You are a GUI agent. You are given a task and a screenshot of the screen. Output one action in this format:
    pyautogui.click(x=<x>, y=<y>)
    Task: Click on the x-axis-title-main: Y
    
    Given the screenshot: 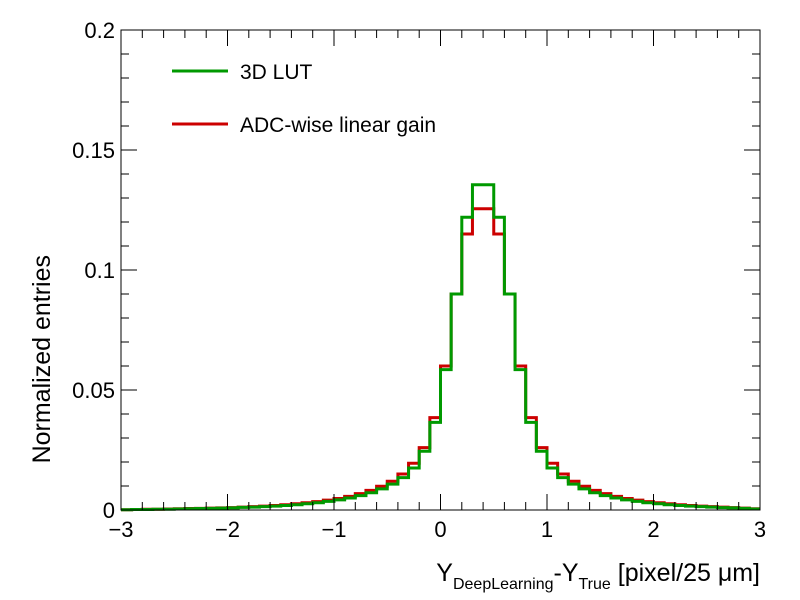 What is the action you would take?
    pyautogui.click(x=444, y=573)
    